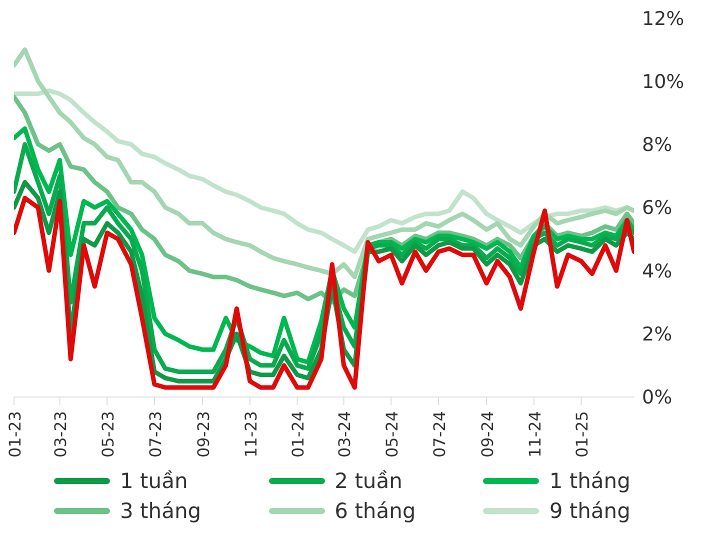  Describe the element at coordinates (60, 434) in the screenshot. I see `x-tick-label: 03-23` at that location.